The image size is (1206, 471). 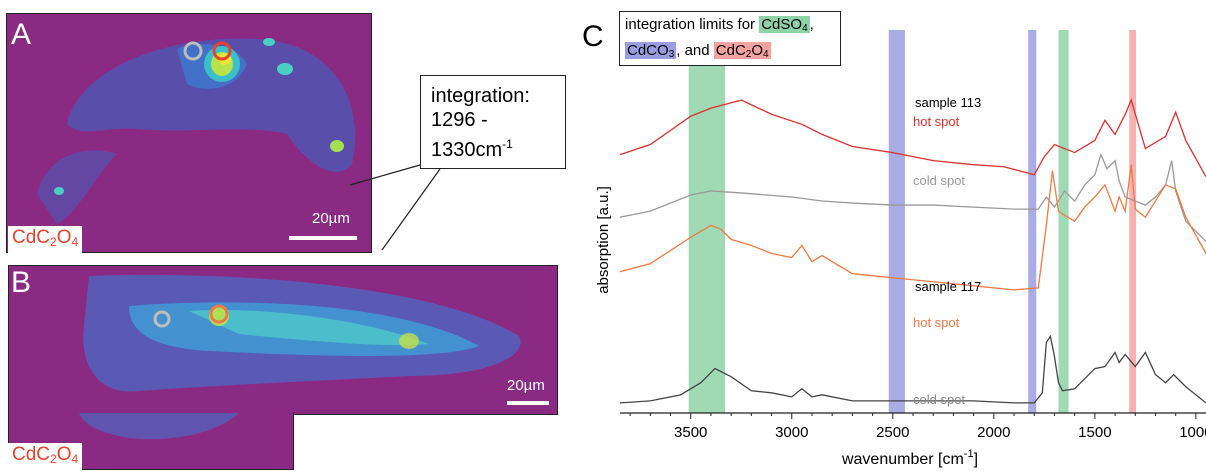 I want to click on callout-line-2: 1296 -, so click(x=459, y=120).